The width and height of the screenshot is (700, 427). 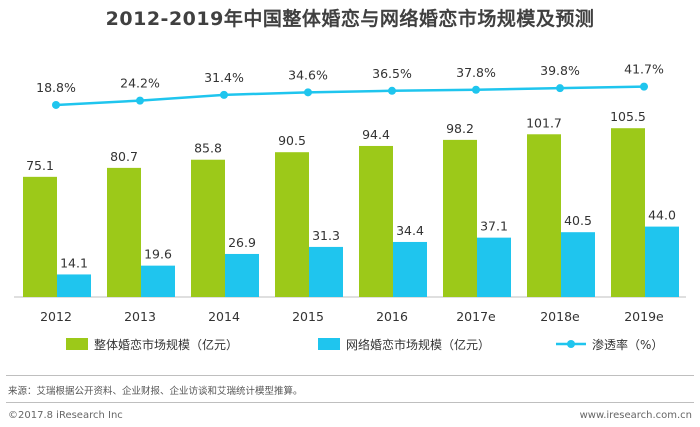 I want to click on label-total-2019e: 105.5, so click(x=628, y=116).